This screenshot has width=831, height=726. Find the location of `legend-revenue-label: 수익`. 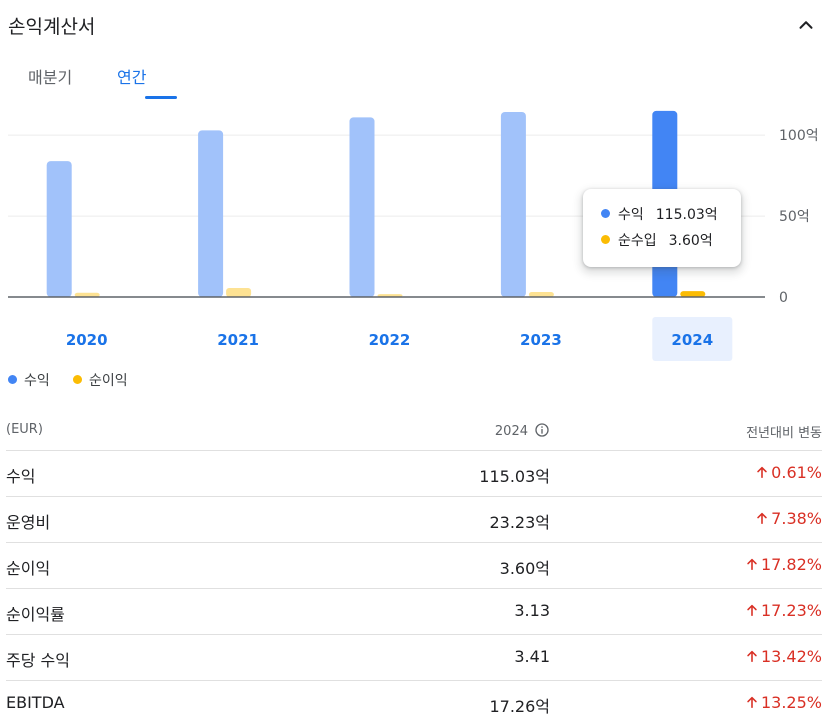

legend-revenue-label: 수익 is located at coordinates (37, 381).